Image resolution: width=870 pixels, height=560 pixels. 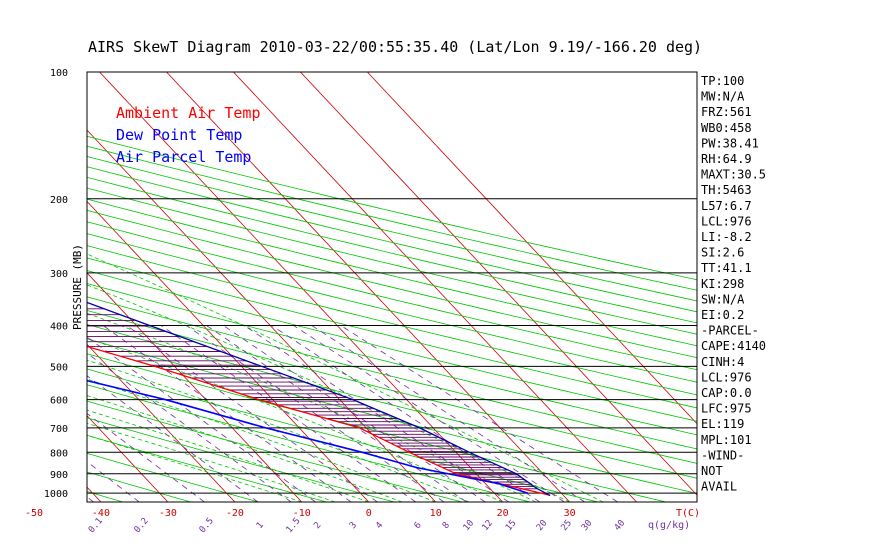 I want to click on pressure-tick-label: 800, so click(x=59, y=453).